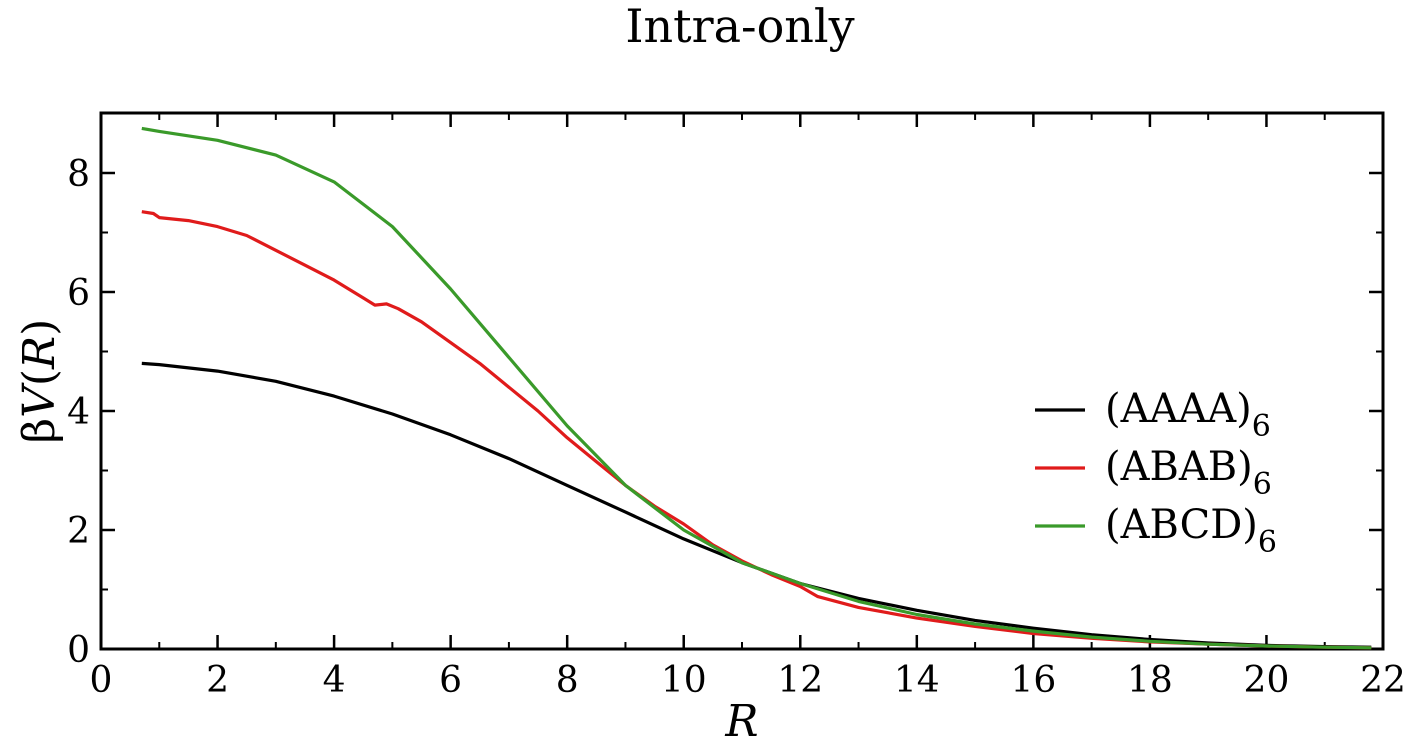 This screenshot has height=741, width=1404. I want to click on legend-label-main: (ABAB), so click(1179, 467).